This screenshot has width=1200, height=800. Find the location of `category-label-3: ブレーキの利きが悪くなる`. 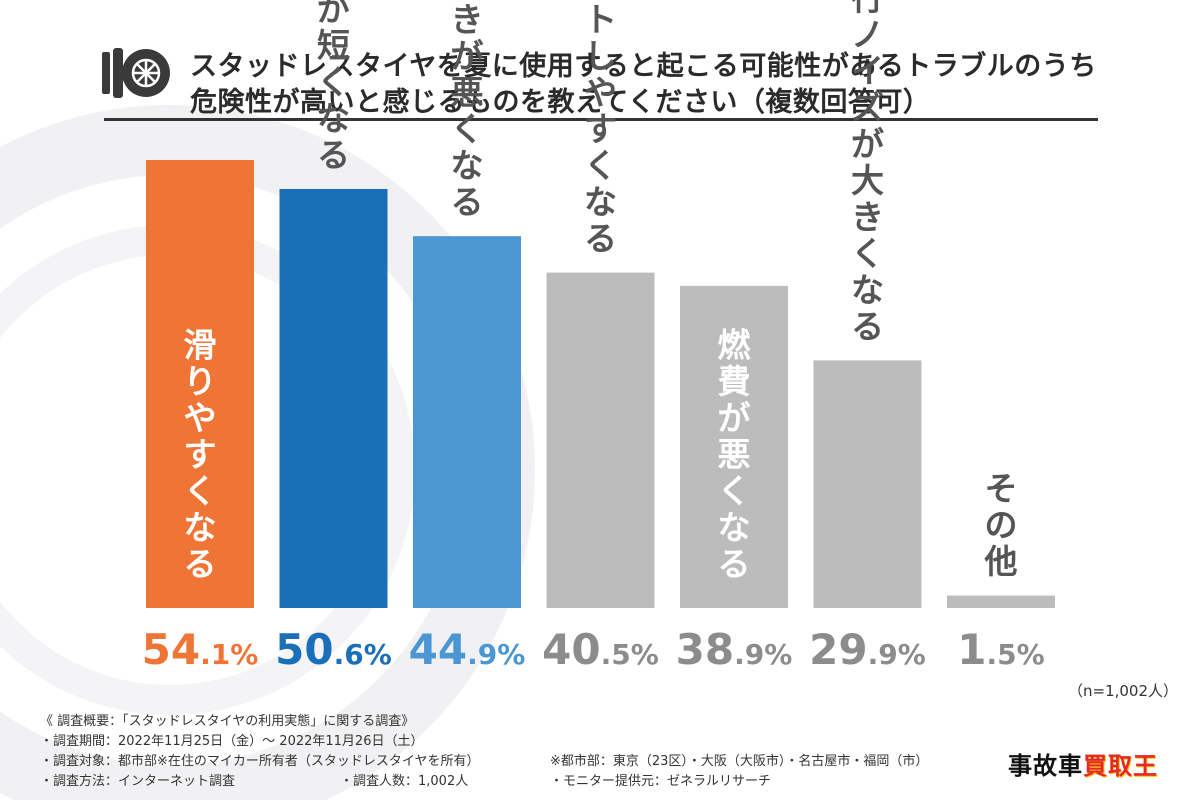

category-label-3: ブレーキの利きが悪くなる is located at coordinates (467, 111).